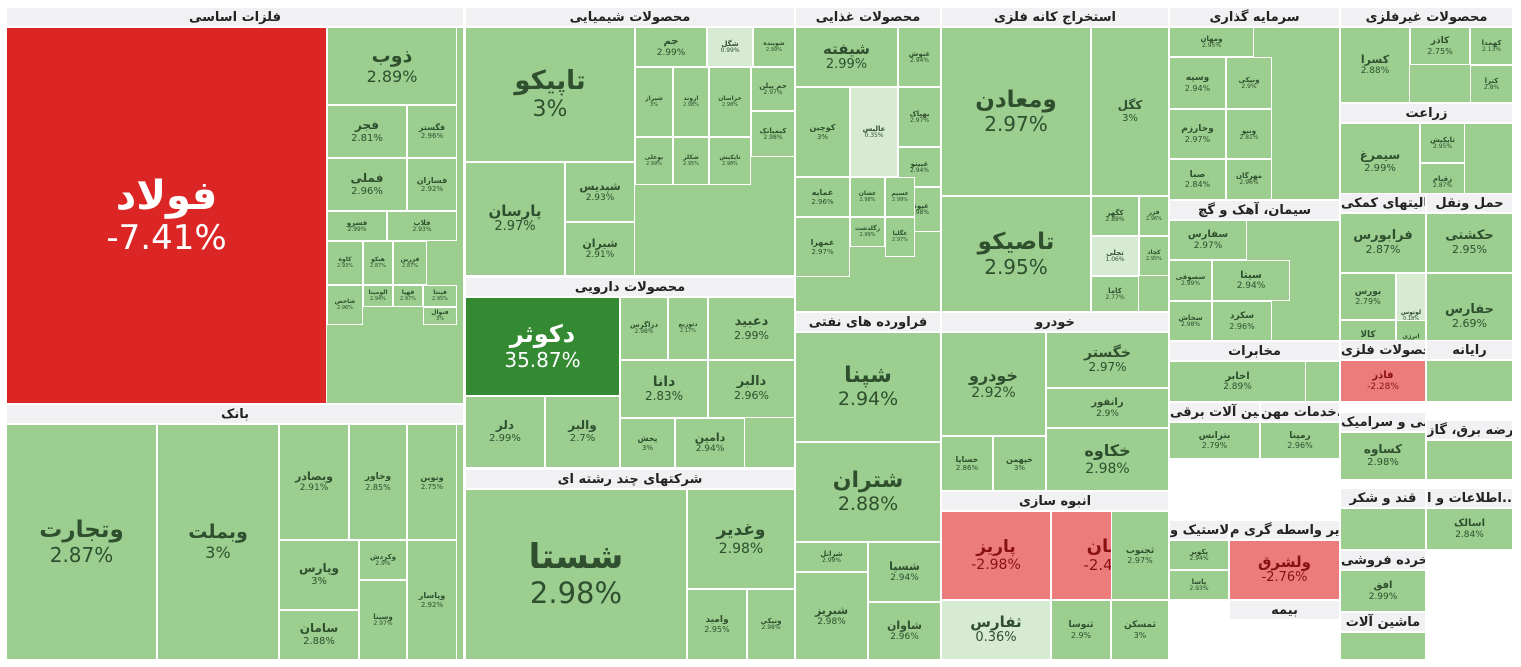 This screenshot has width=1521, height=667. I want to click on stock-tile: فنوال 3%, so click(440, 316).